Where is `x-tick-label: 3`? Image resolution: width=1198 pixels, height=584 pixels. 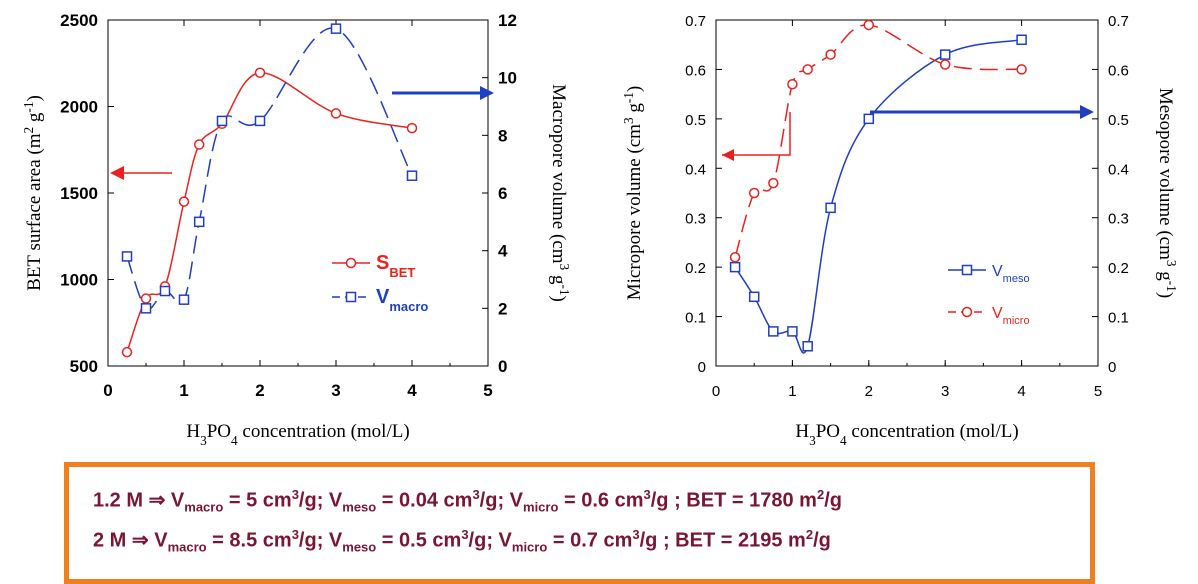
x-tick-label: 3 is located at coordinates (335, 390).